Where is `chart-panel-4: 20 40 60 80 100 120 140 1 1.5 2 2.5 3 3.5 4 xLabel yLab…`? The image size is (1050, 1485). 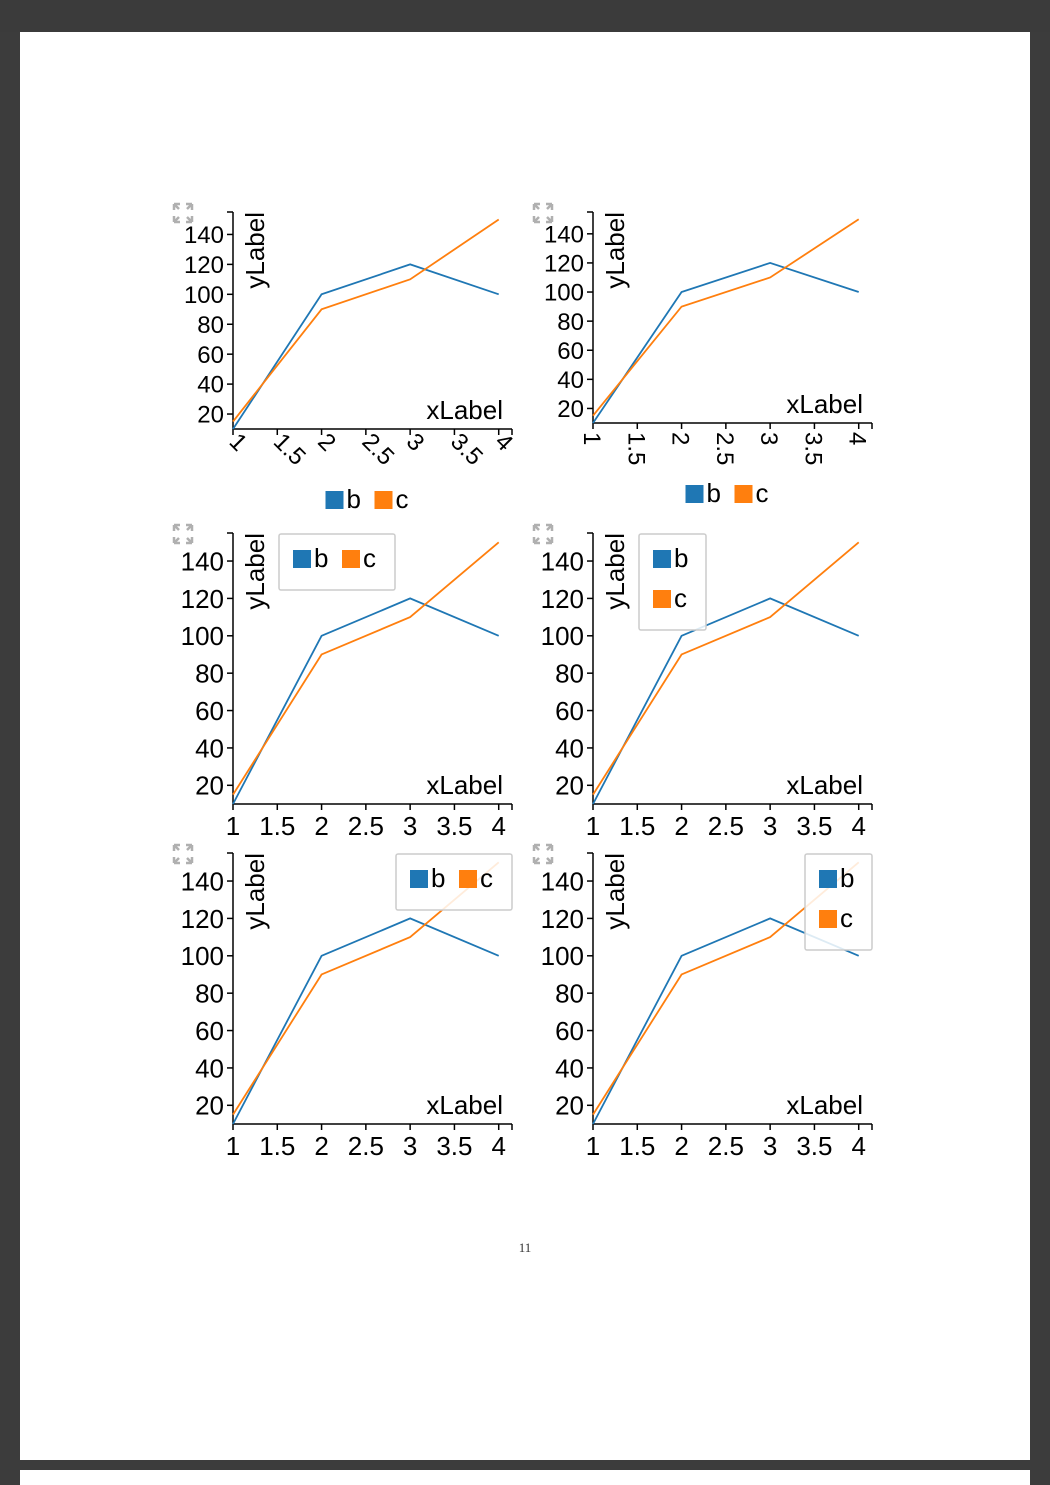 chart-panel-4: 20 40 60 80 100 120 140 1 1.5 2 2.5 3 3.5 4 xLabel yLab… is located at coordinates (702, 682).